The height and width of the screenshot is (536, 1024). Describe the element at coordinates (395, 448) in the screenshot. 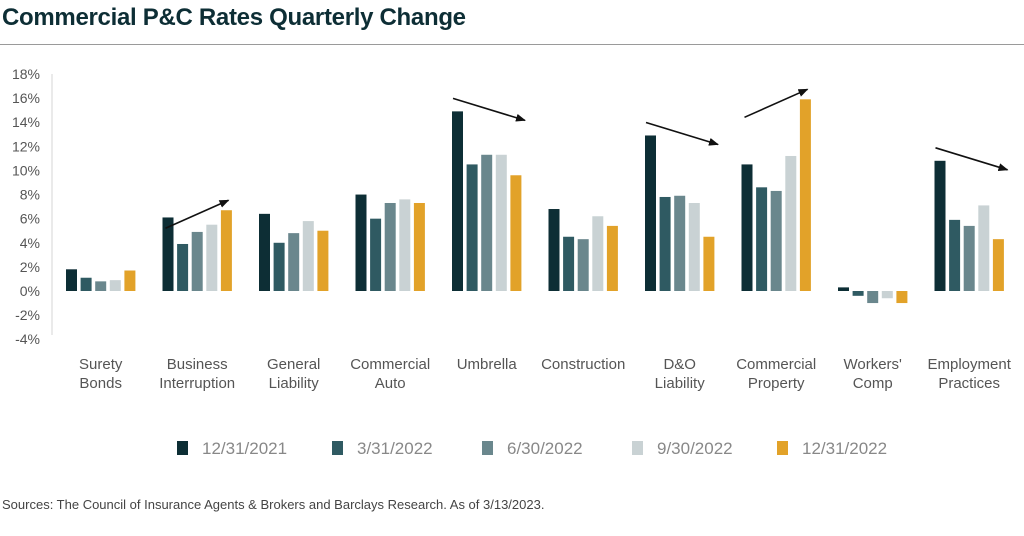

I see `legend-label: 3/31/2022` at that location.